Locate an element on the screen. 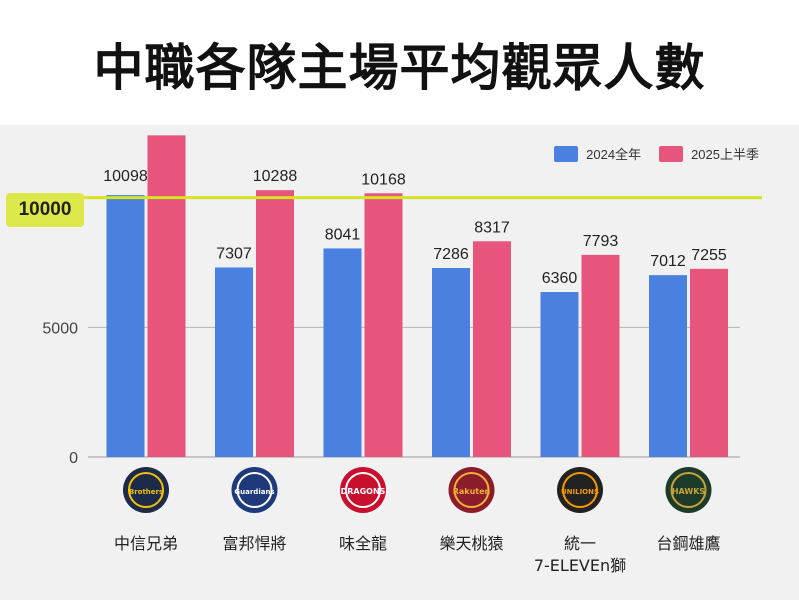 The height and width of the screenshot is (600, 799). dragons-logo-icon: DRAGONS is located at coordinates (363, 490).